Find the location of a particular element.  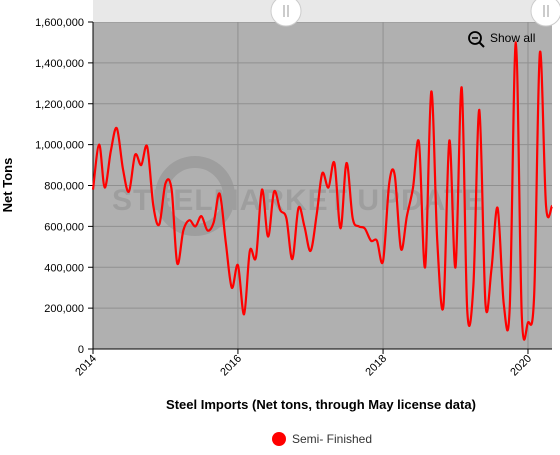

show-all-button: Show all is located at coordinates (501, 39).